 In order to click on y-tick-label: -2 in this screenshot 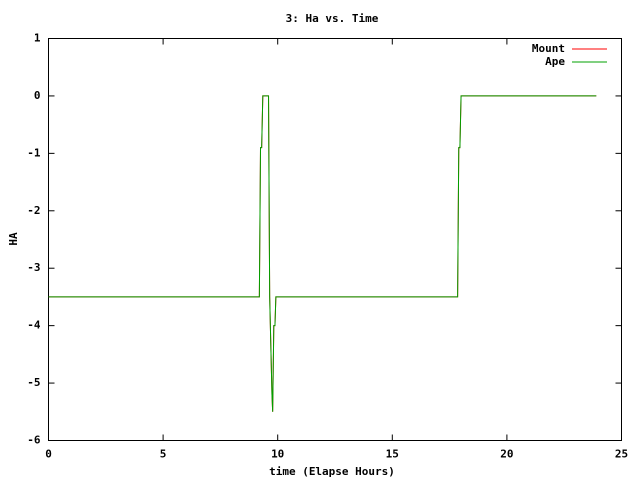, I will do `click(33, 210)`.